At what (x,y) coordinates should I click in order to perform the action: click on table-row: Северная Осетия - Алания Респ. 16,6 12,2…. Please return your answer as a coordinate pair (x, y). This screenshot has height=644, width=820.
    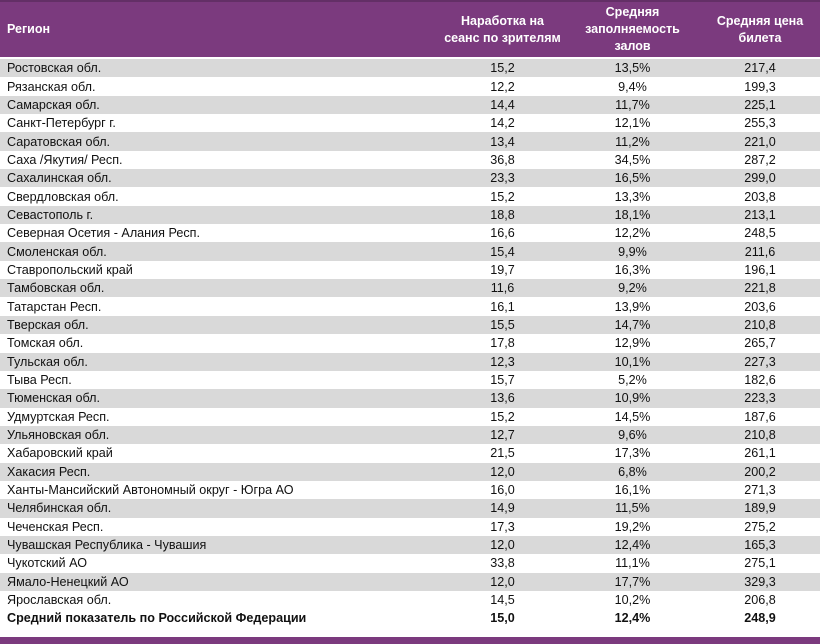
    Looking at the image, I should click on (410, 233).